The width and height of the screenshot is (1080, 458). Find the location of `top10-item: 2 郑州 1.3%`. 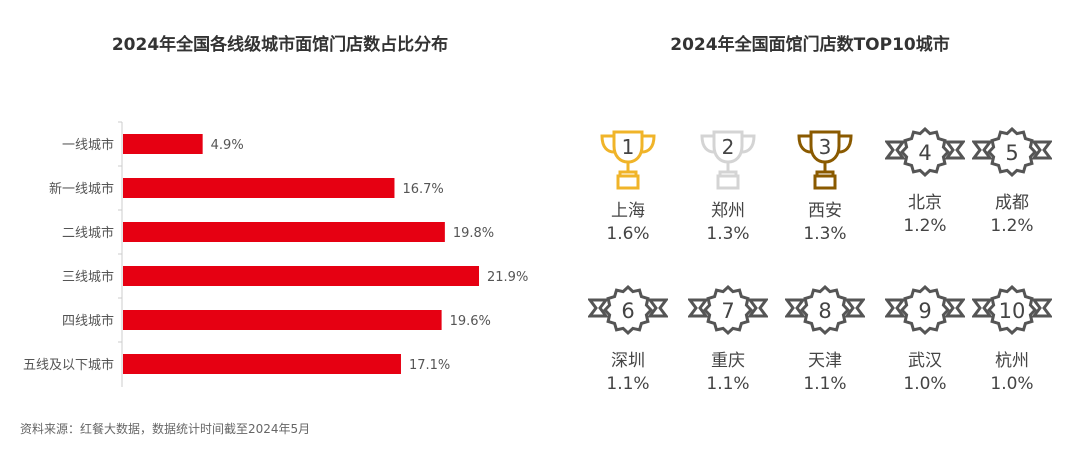

top10-item: 2 郑州 1.3% is located at coordinates (728, 187).